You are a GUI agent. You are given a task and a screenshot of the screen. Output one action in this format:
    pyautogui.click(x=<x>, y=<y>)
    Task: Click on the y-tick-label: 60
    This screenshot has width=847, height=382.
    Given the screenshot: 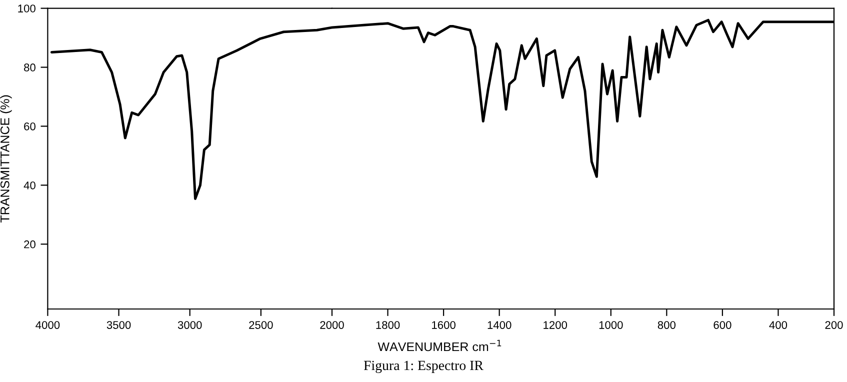 What is the action you would take?
    pyautogui.click(x=30, y=126)
    